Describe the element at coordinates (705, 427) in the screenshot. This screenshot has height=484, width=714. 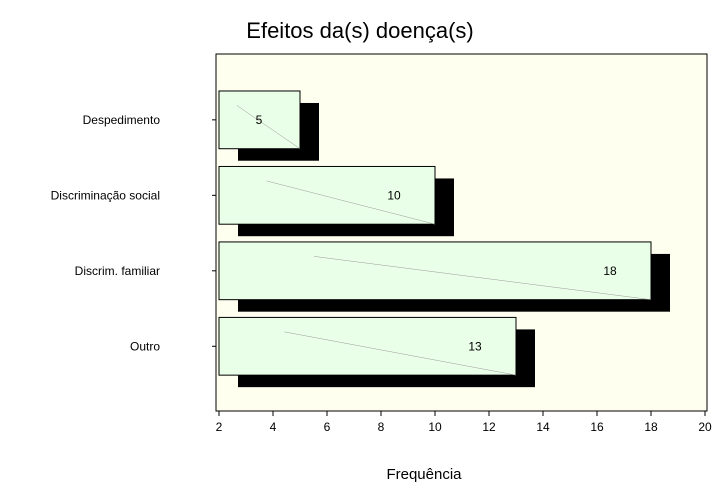
I see `x-tick-label: 20` at that location.